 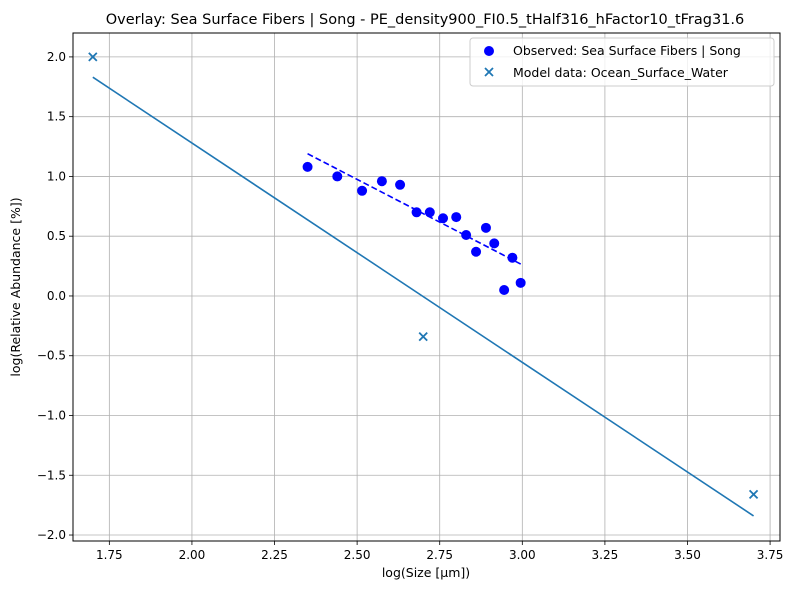 What do you see at coordinates (56, 236) in the screenshot?
I see `y-tick-label: 0.5` at bounding box center [56, 236].